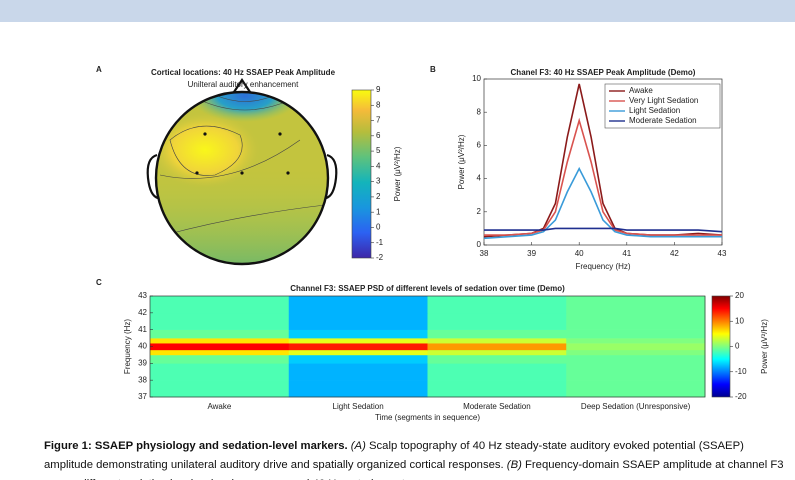 The width and height of the screenshot is (795, 480). Describe the element at coordinates (479, 178) in the screenshot. I see `y-tick-label: 4` at that location.